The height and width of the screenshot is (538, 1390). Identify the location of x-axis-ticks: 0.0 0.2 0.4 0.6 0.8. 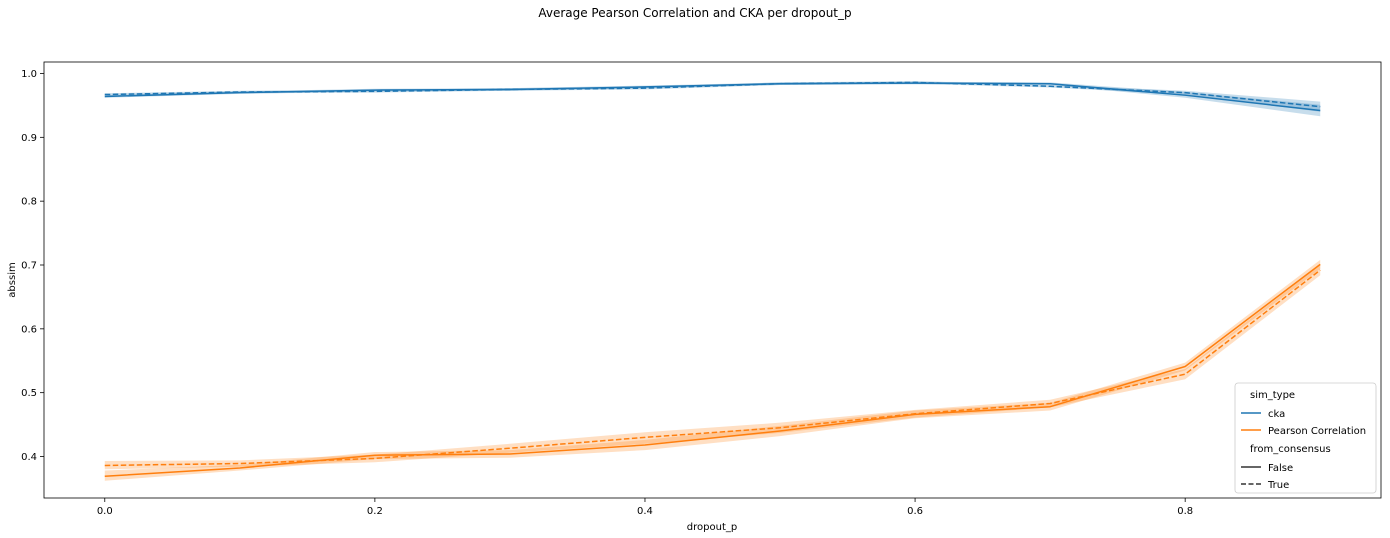
(645, 507).